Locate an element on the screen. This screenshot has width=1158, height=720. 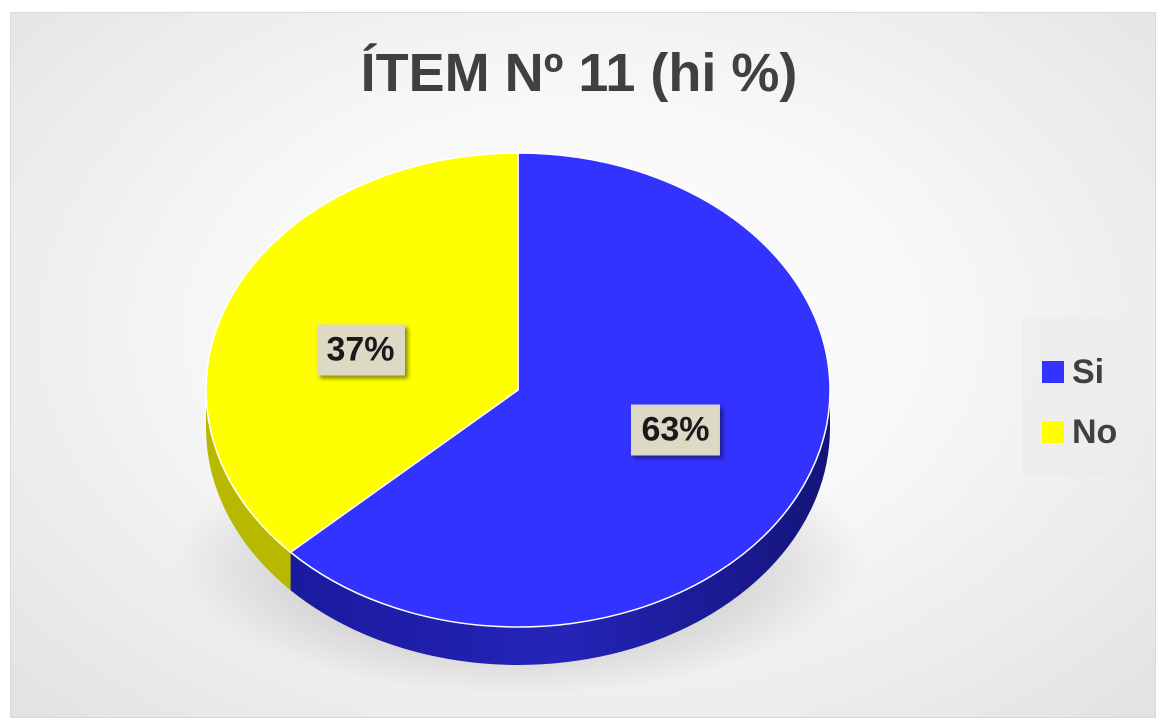
pie-side-no is located at coordinates (248, 490).